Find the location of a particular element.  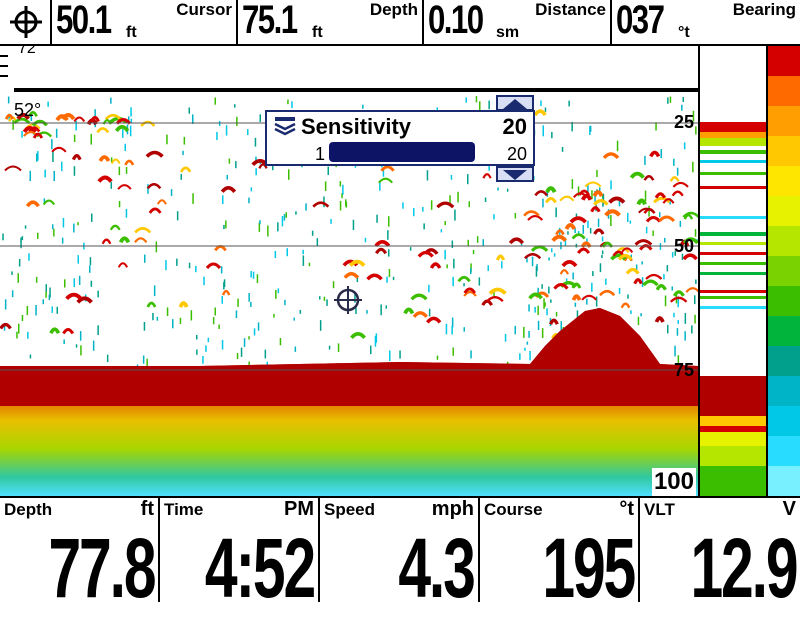

sensitivity-slider is located at coordinates (402, 152).